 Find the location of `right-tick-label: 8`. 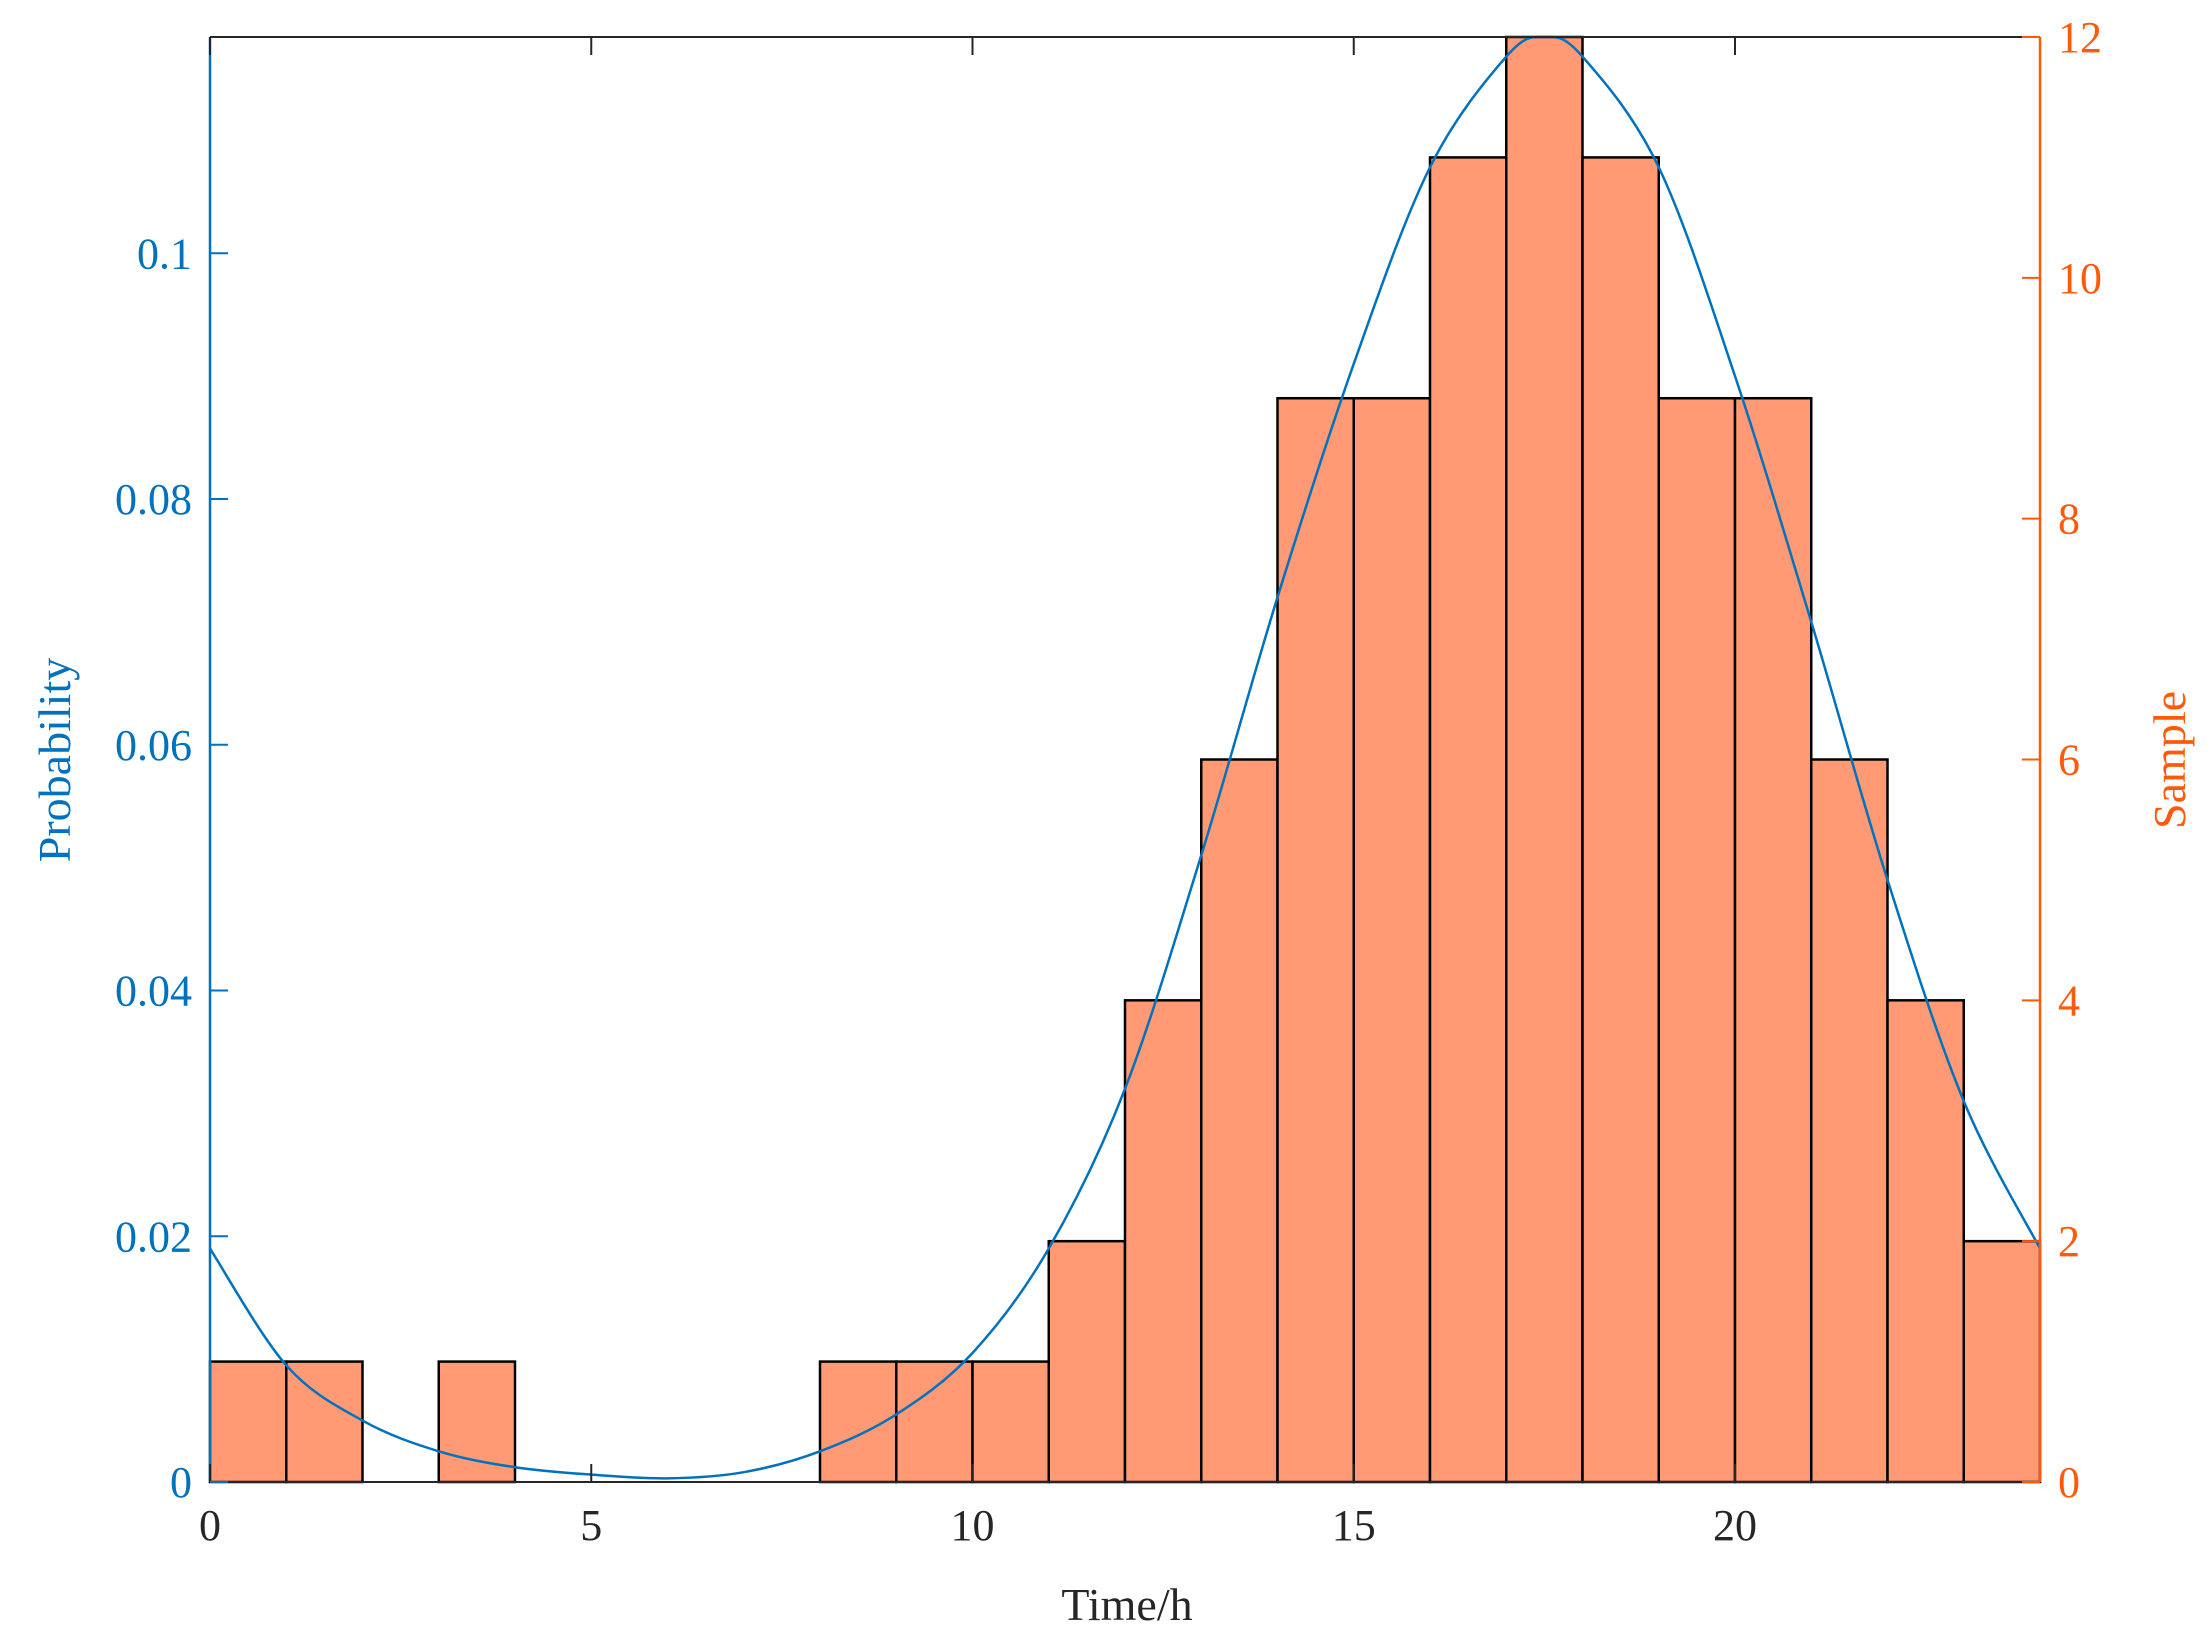

right-tick-label: 8 is located at coordinates (2069, 519).